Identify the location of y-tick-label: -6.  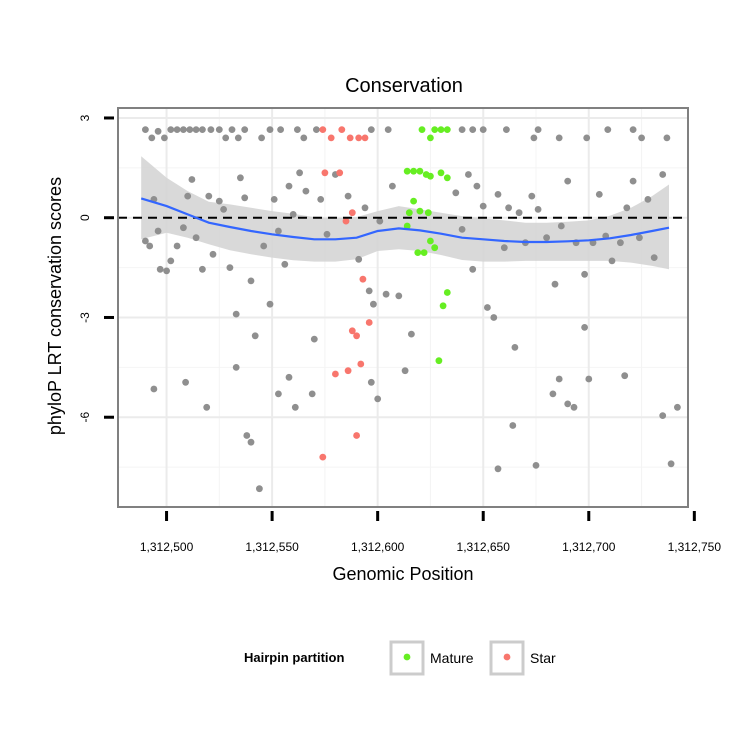
(85, 417).